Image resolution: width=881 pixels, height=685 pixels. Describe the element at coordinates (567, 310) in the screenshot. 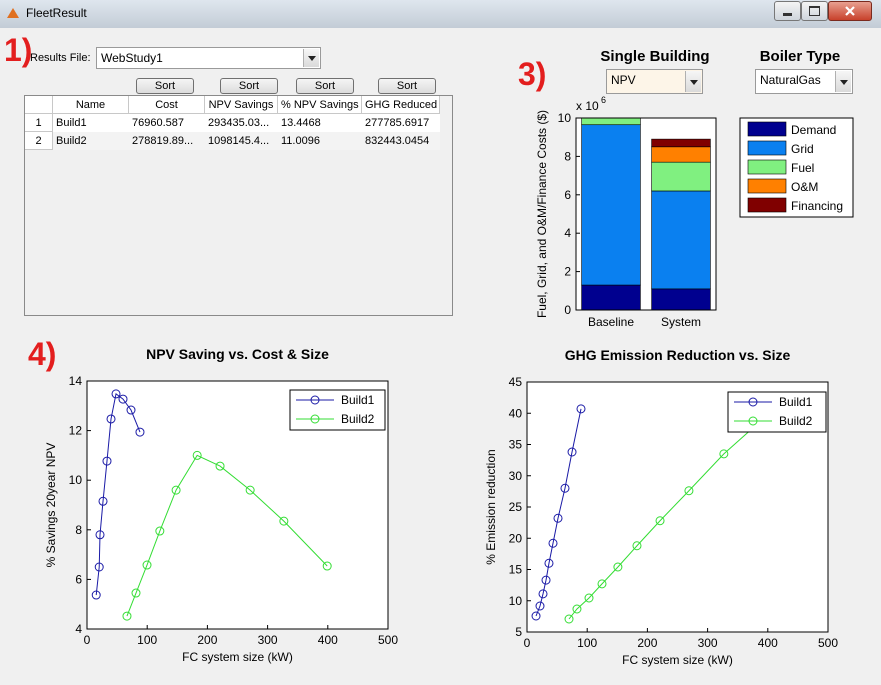

I see `y-tick-label: 0` at that location.